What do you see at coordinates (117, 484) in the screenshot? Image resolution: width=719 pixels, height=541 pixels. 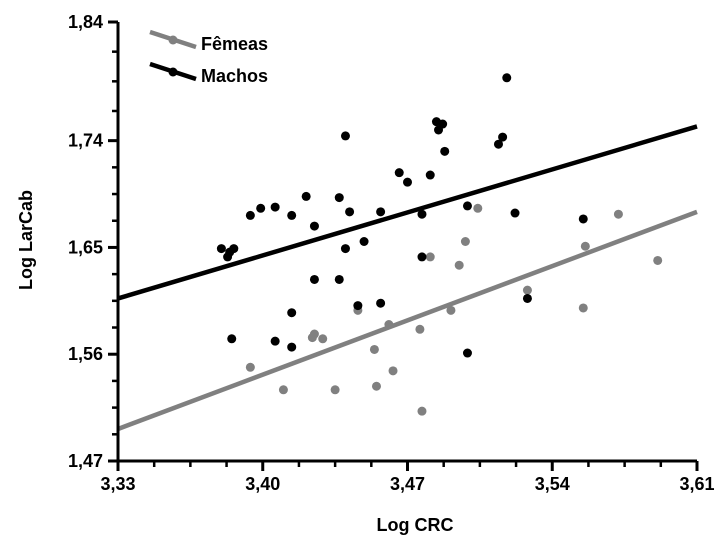 I see `x-tick-label: 3,33` at bounding box center [117, 484].